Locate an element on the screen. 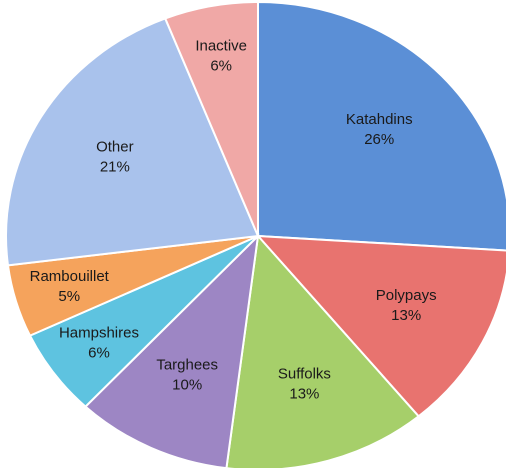 Image resolution: width=506 pixels, height=468 pixels. slice-label: Suffolks is located at coordinates (304, 373).